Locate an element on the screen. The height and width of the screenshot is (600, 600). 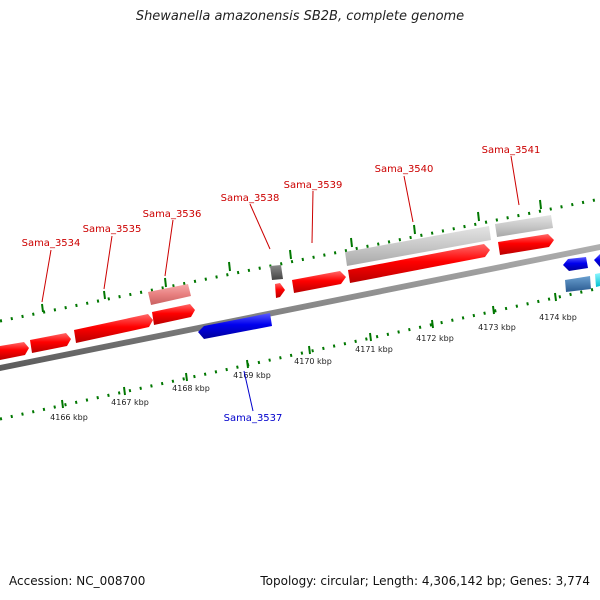
scale-label: 4170 kbp is located at coordinates (313, 361).